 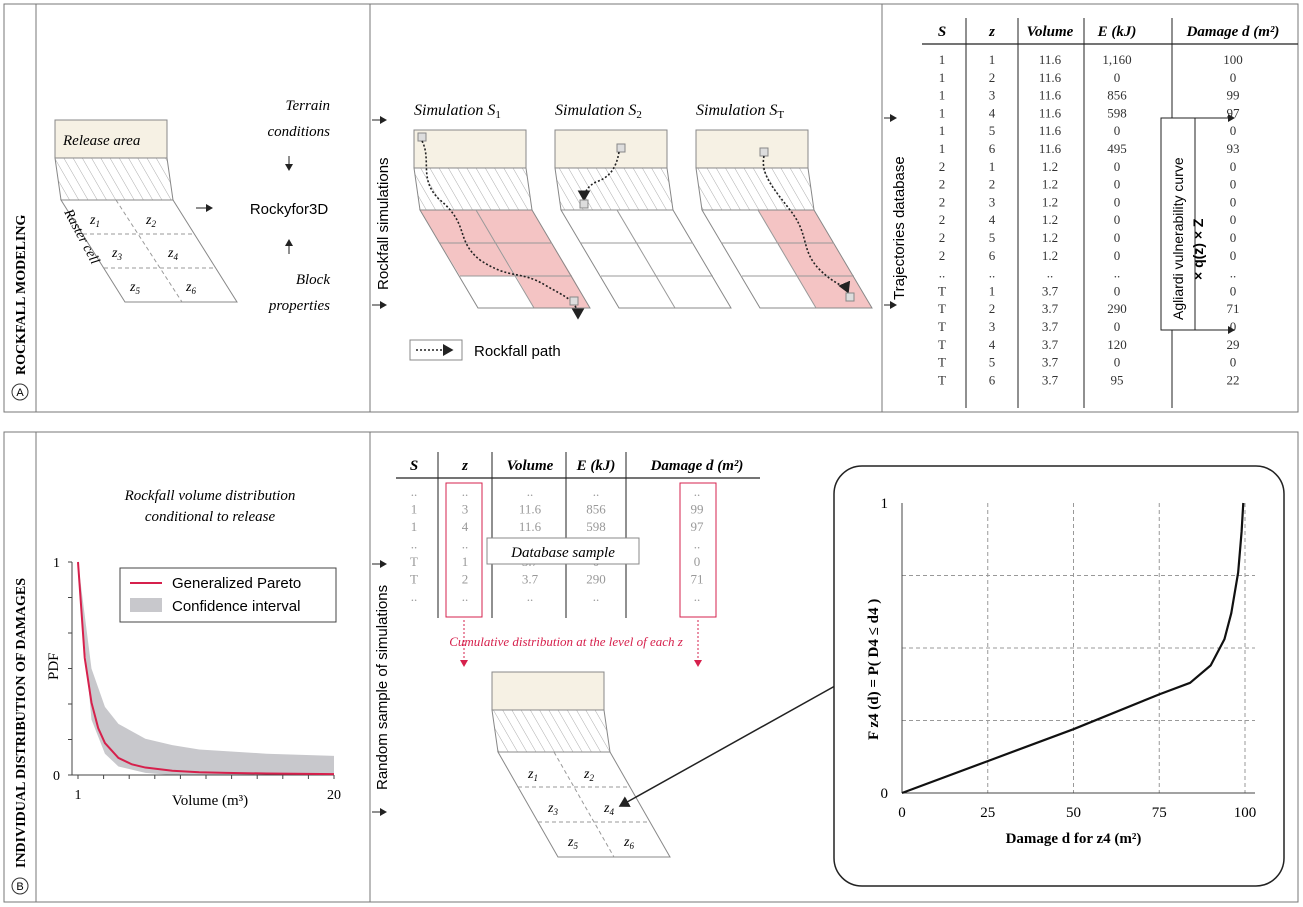 What do you see at coordinates (517, 351) in the screenshot?
I see `rockfall-path-text: Rockfall path` at bounding box center [517, 351].